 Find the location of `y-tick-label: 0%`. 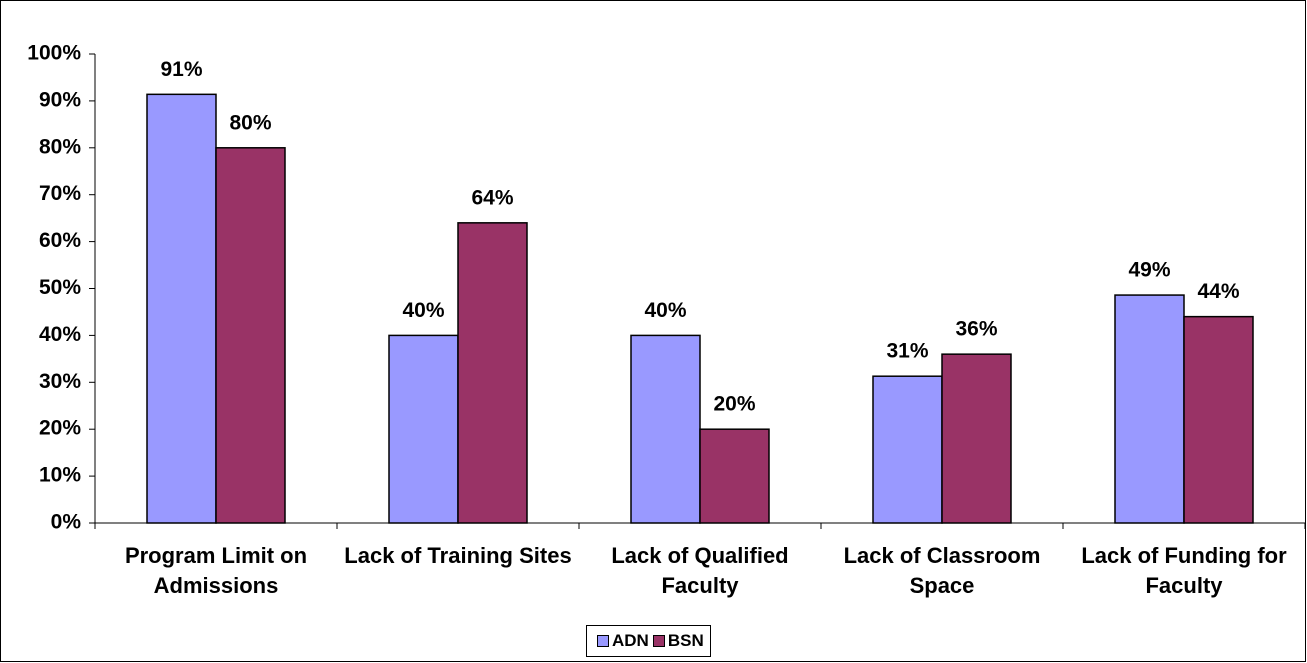

y-tick-label: 0% is located at coordinates (66, 522).